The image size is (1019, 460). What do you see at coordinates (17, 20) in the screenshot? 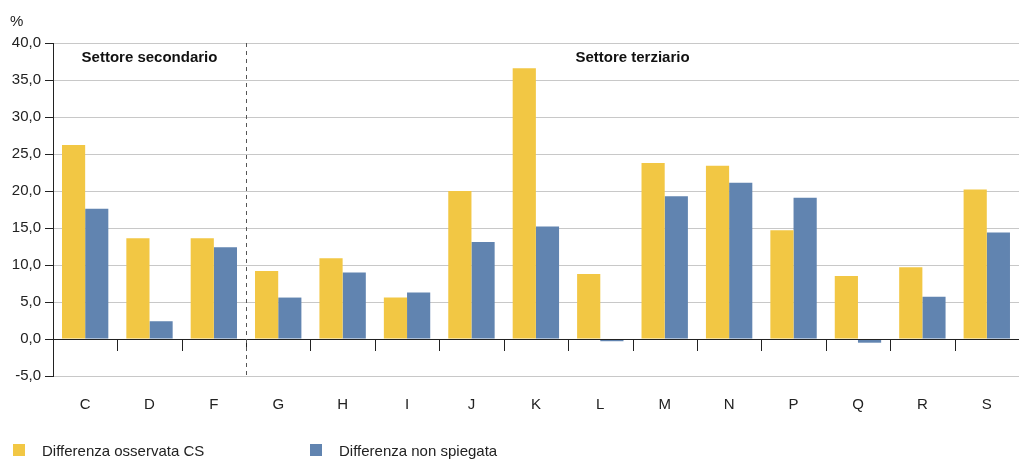
I see `y-axis-title: %` at bounding box center [17, 20].